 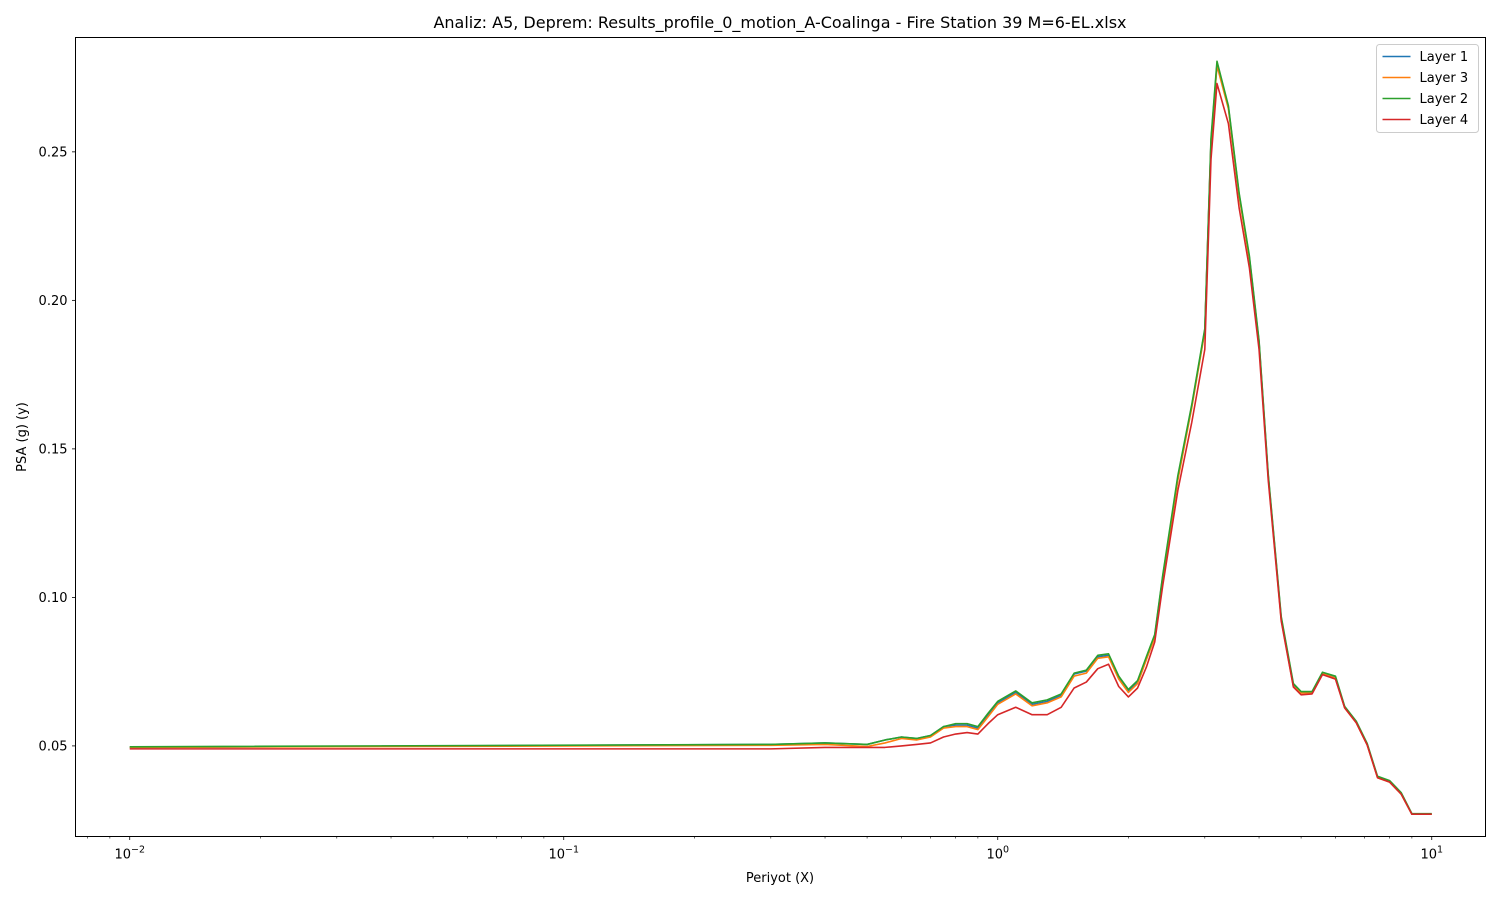 What do you see at coordinates (750, 837) in the screenshot?
I see `x-minor-ticks` at bounding box center [750, 837].